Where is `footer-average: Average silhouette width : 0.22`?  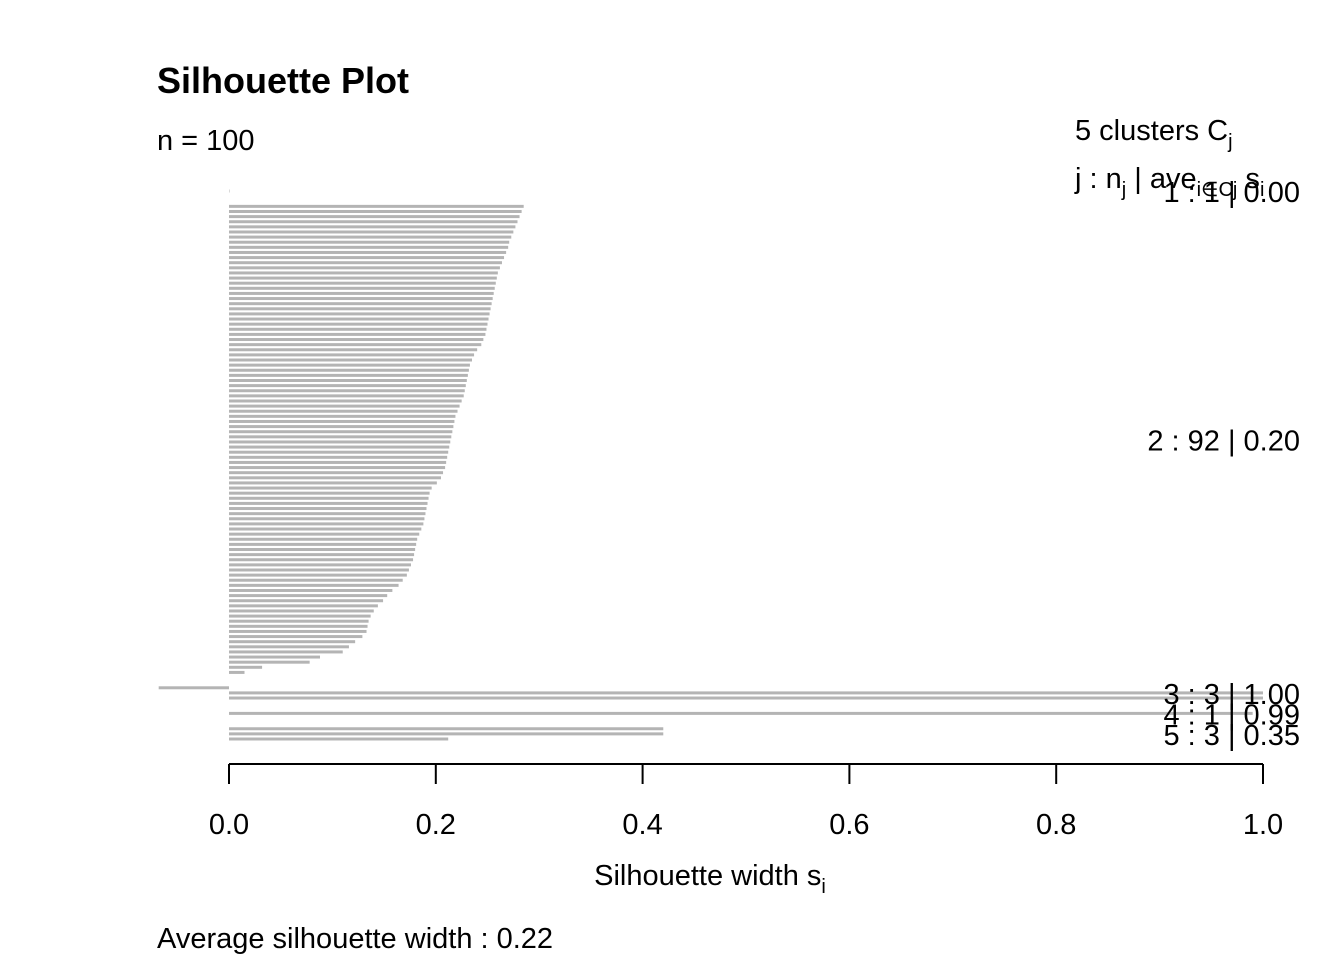
footer-average: Average silhouette width : 0.22 is located at coordinates (355, 939).